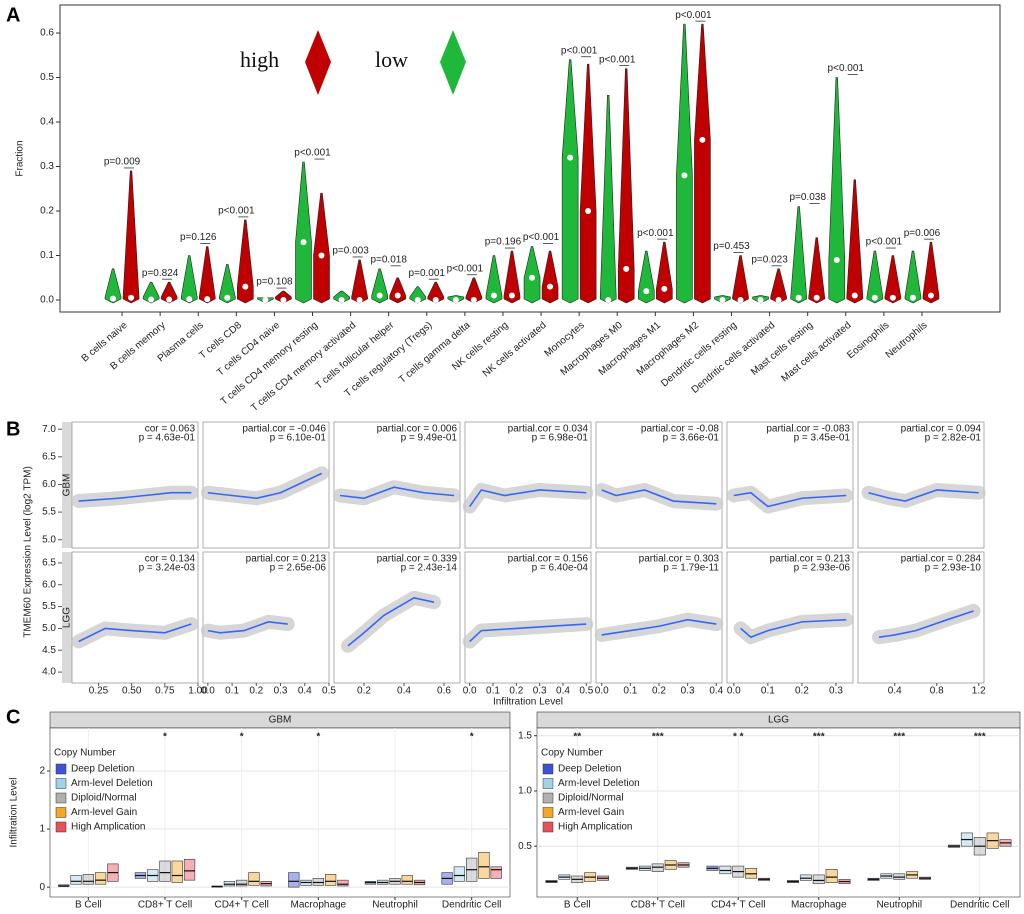 The height and width of the screenshot is (914, 1024). What do you see at coordinates (13, 15) in the screenshot?
I see `panel-letter: A` at bounding box center [13, 15].